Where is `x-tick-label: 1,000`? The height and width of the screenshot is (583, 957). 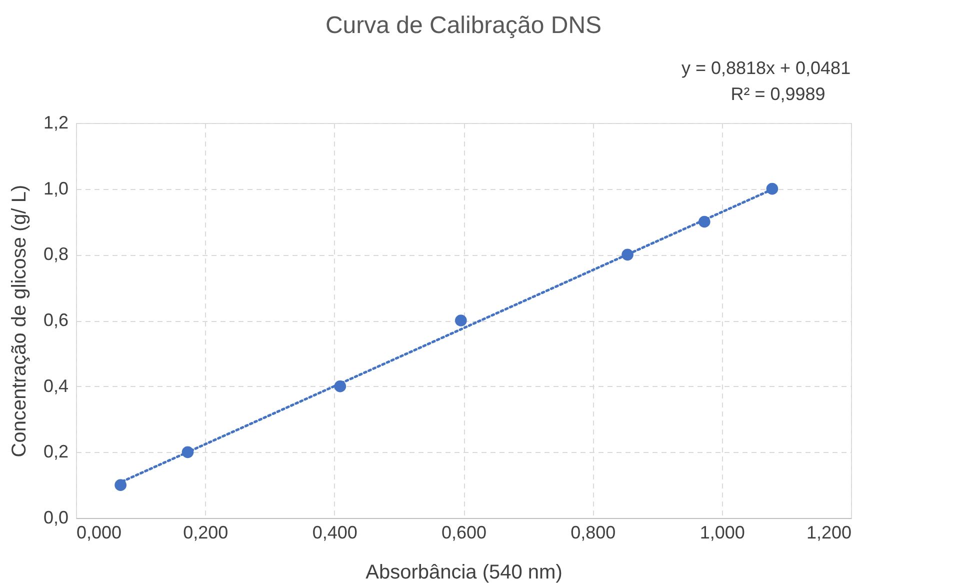
x-tick-label: 1,000 is located at coordinates (722, 532).